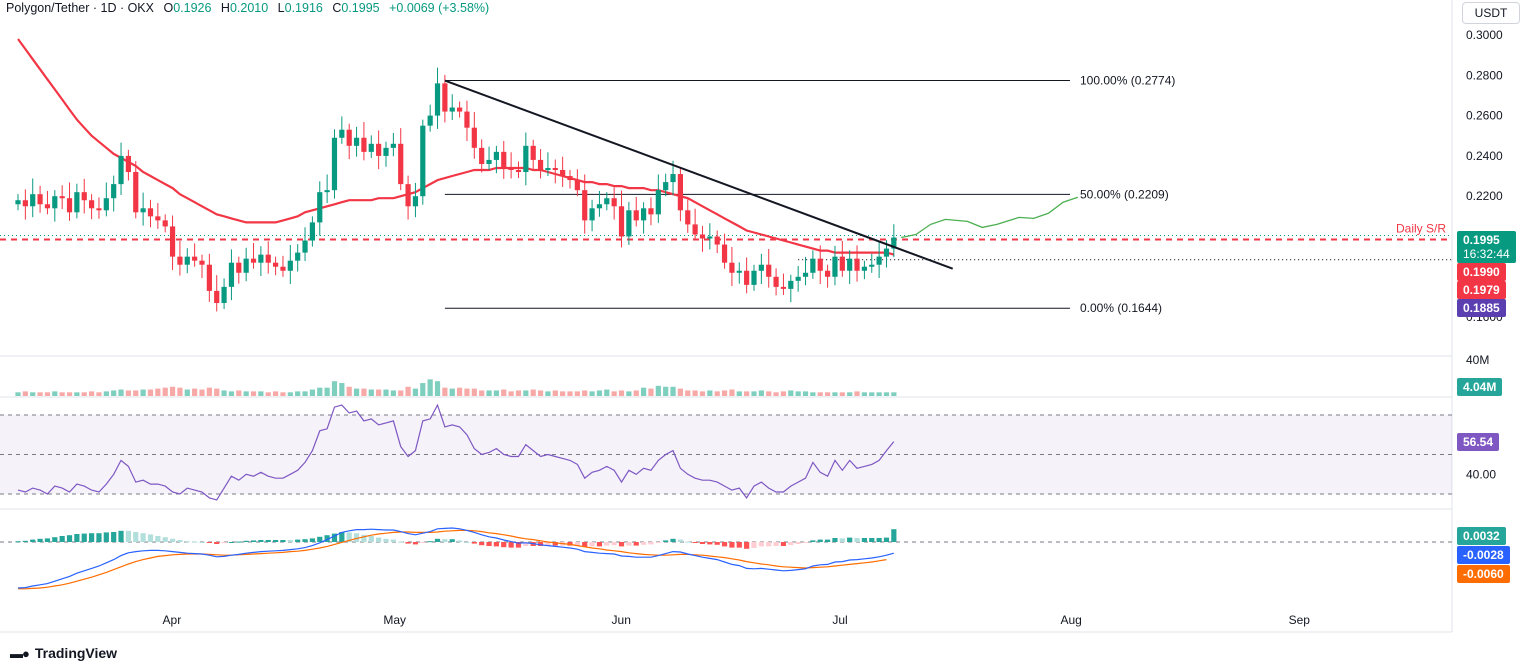  What do you see at coordinates (452, 559) in the screenshot?
I see `macd-signal-line` at bounding box center [452, 559].